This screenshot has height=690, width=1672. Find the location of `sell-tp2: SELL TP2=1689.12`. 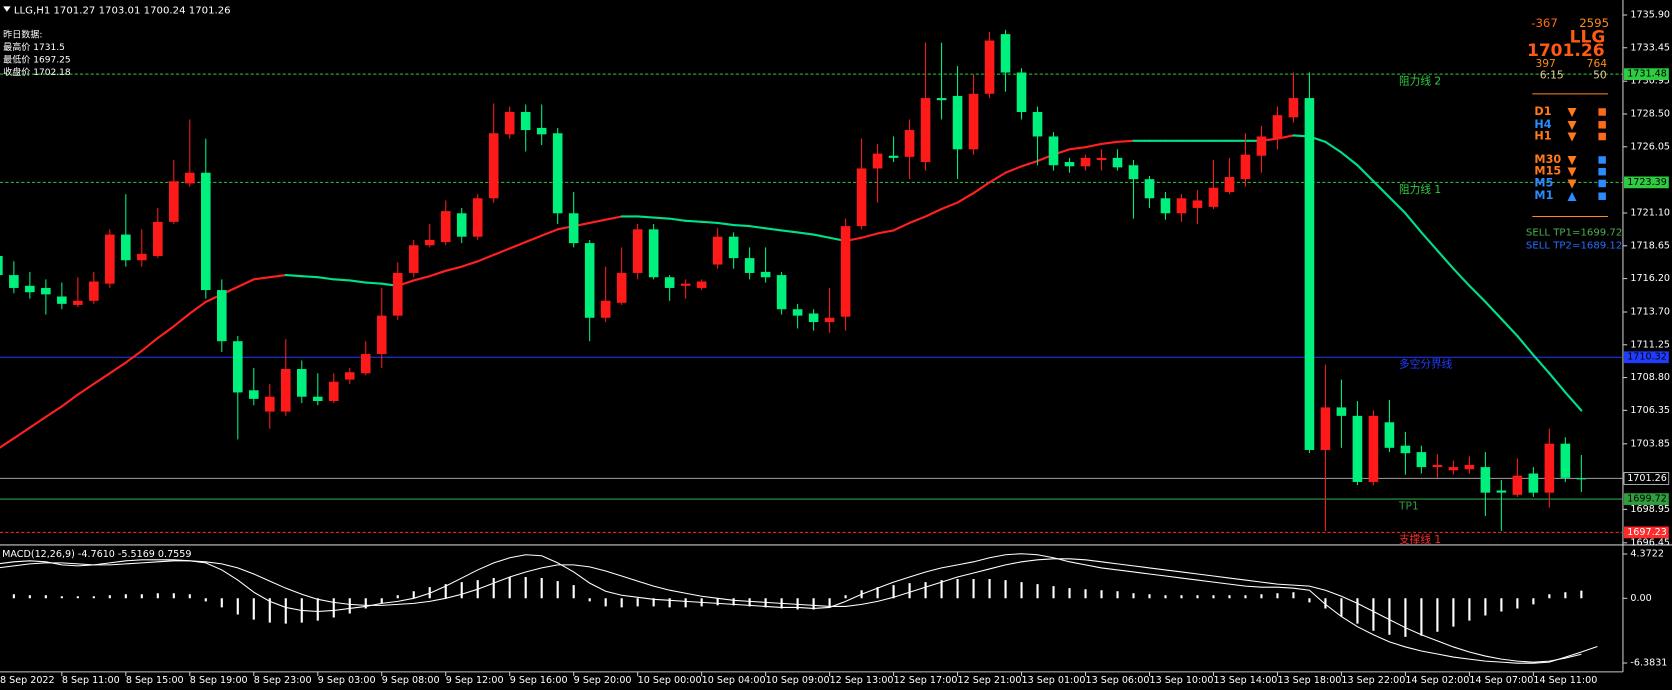

sell-tp2: SELL TP2=1689.12 is located at coordinates (1574, 245).